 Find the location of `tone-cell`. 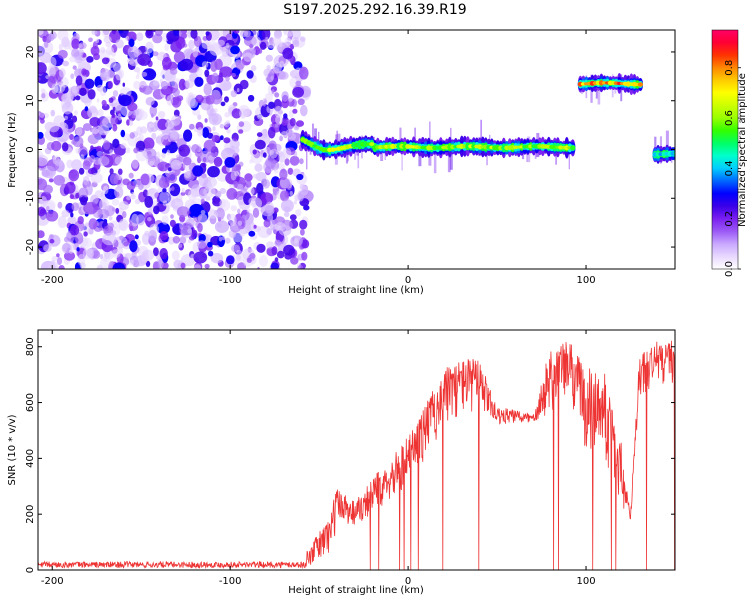

tone-cell is located at coordinates (573, 148).